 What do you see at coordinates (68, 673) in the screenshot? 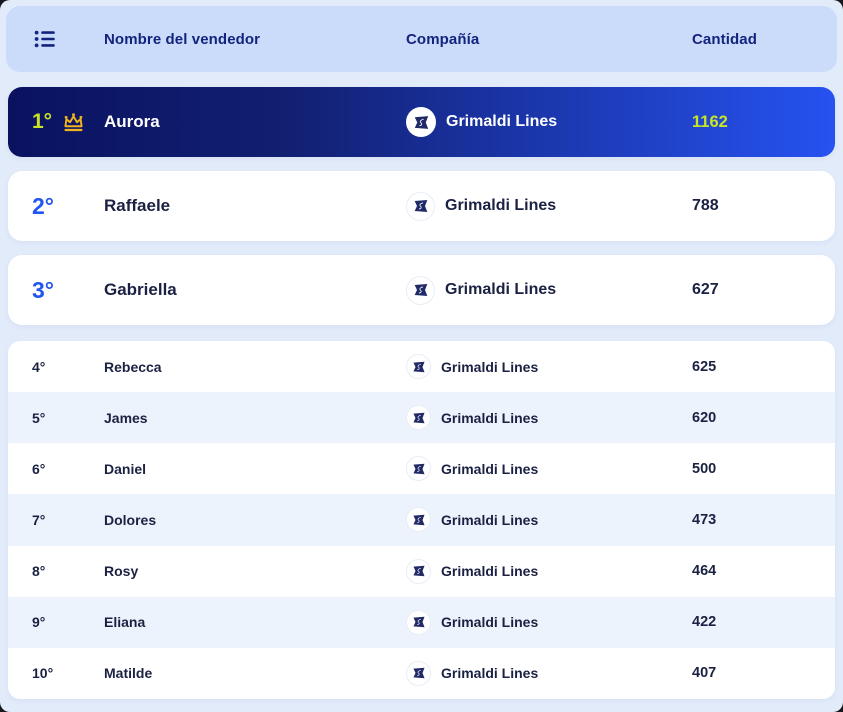
I see `rank-badge: 10°` at bounding box center [68, 673].